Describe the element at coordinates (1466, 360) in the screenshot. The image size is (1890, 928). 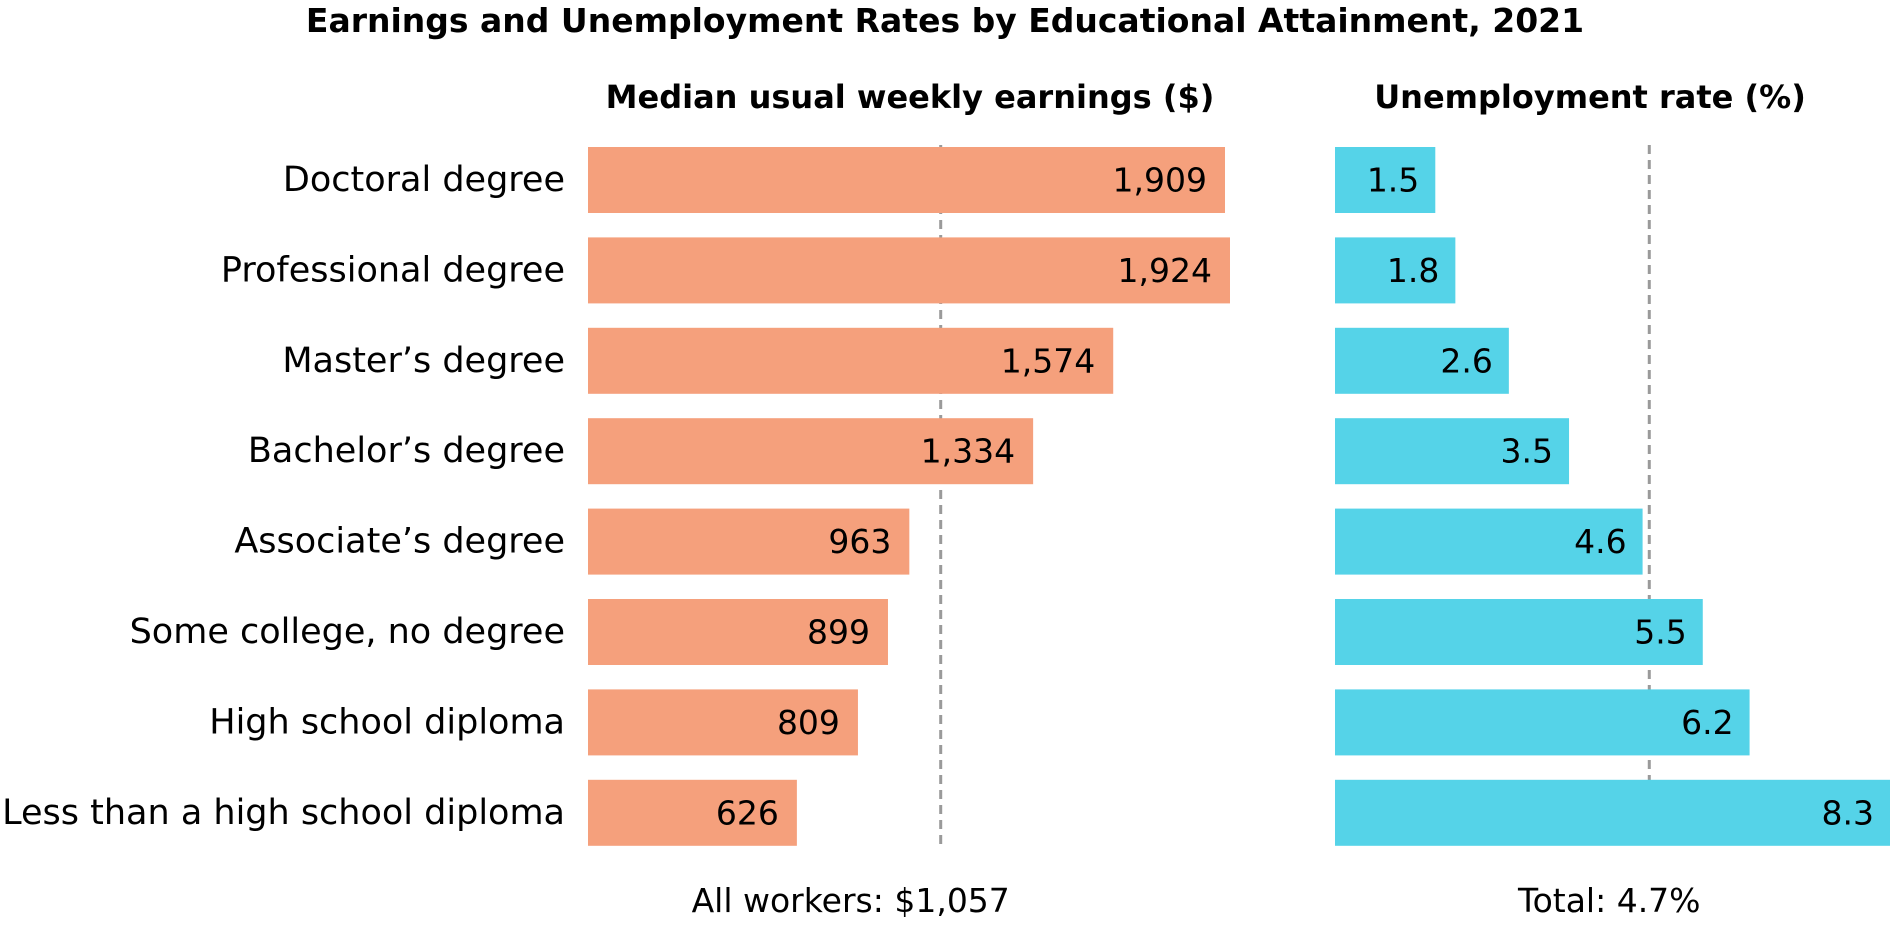
I see `unemployment-data-label: 2.6` at that location.